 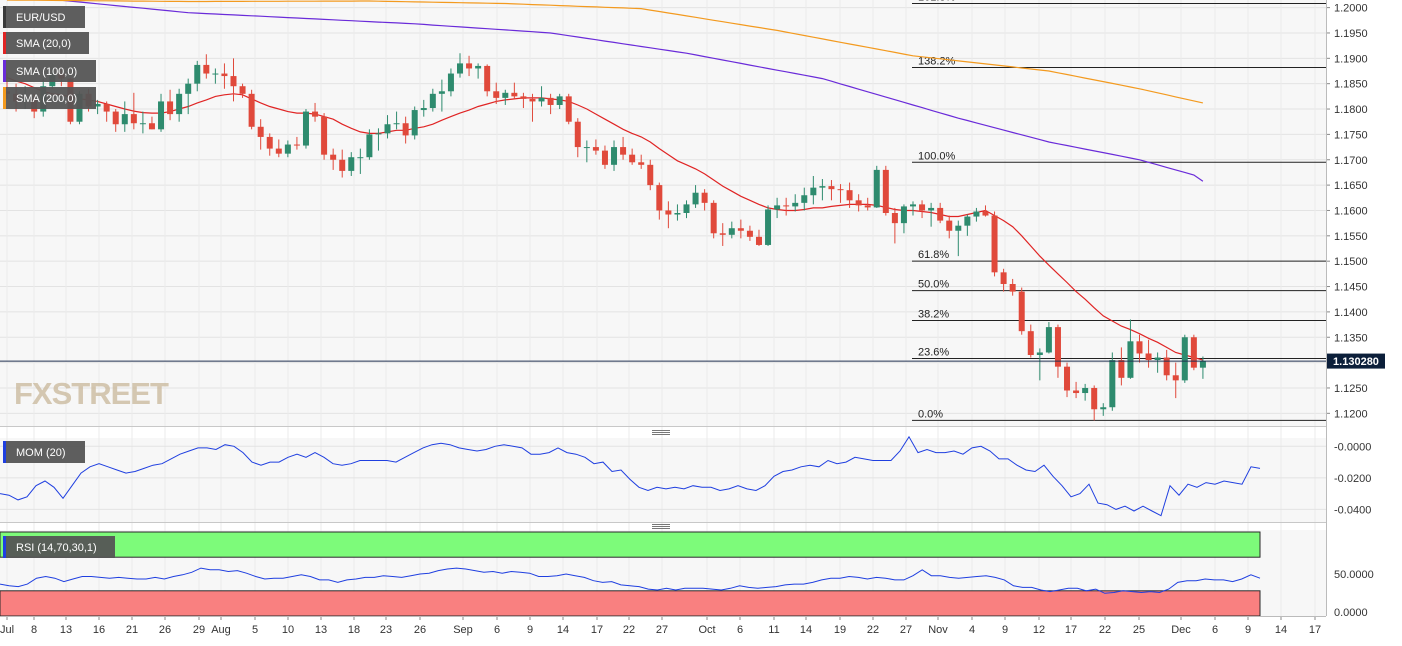 What do you see at coordinates (49, 71) in the screenshot?
I see `legend-sma100: SMA (100,0)` at bounding box center [49, 71].